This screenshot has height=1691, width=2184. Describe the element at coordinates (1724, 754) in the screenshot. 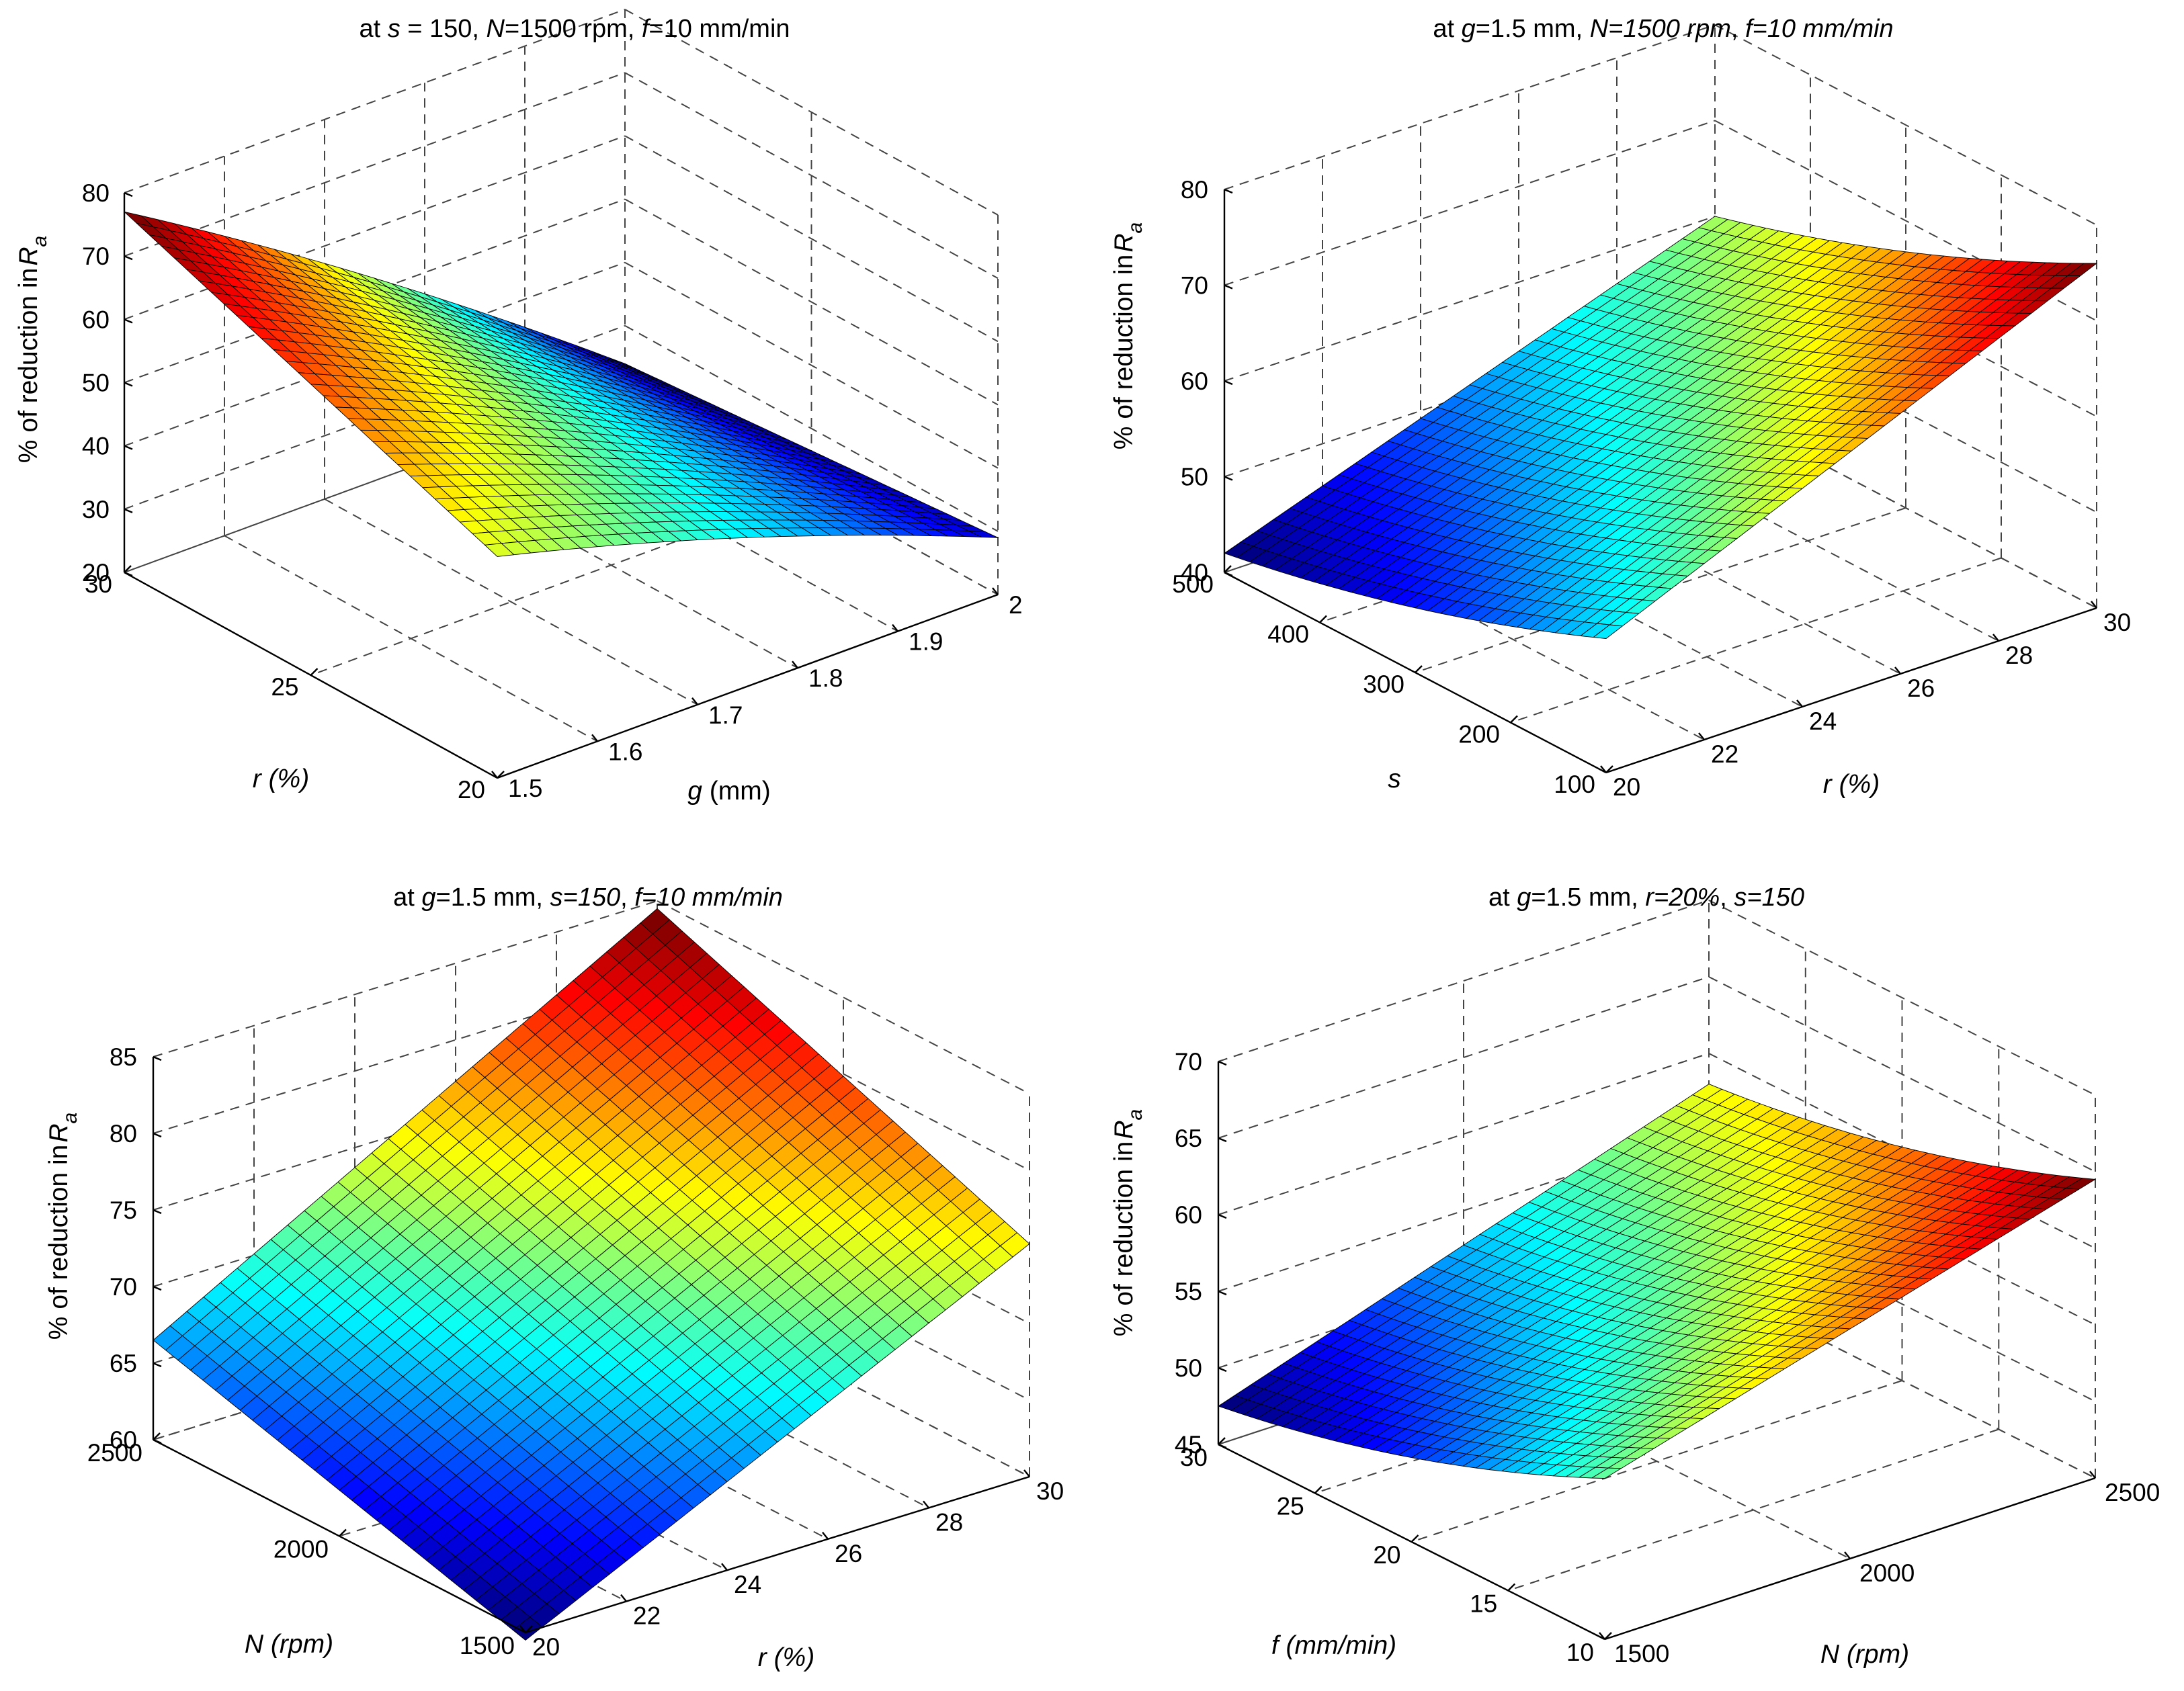

I see `x-tick-label: 22` at that location.